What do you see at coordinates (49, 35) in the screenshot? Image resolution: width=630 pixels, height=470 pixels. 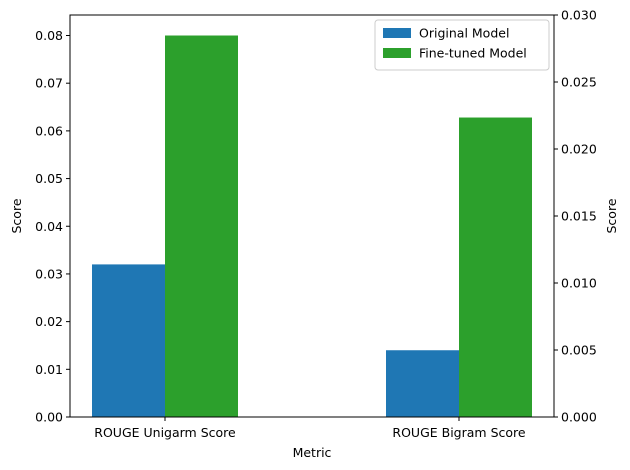 I see `left-tick-label: 0.08` at bounding box center [49, 35].